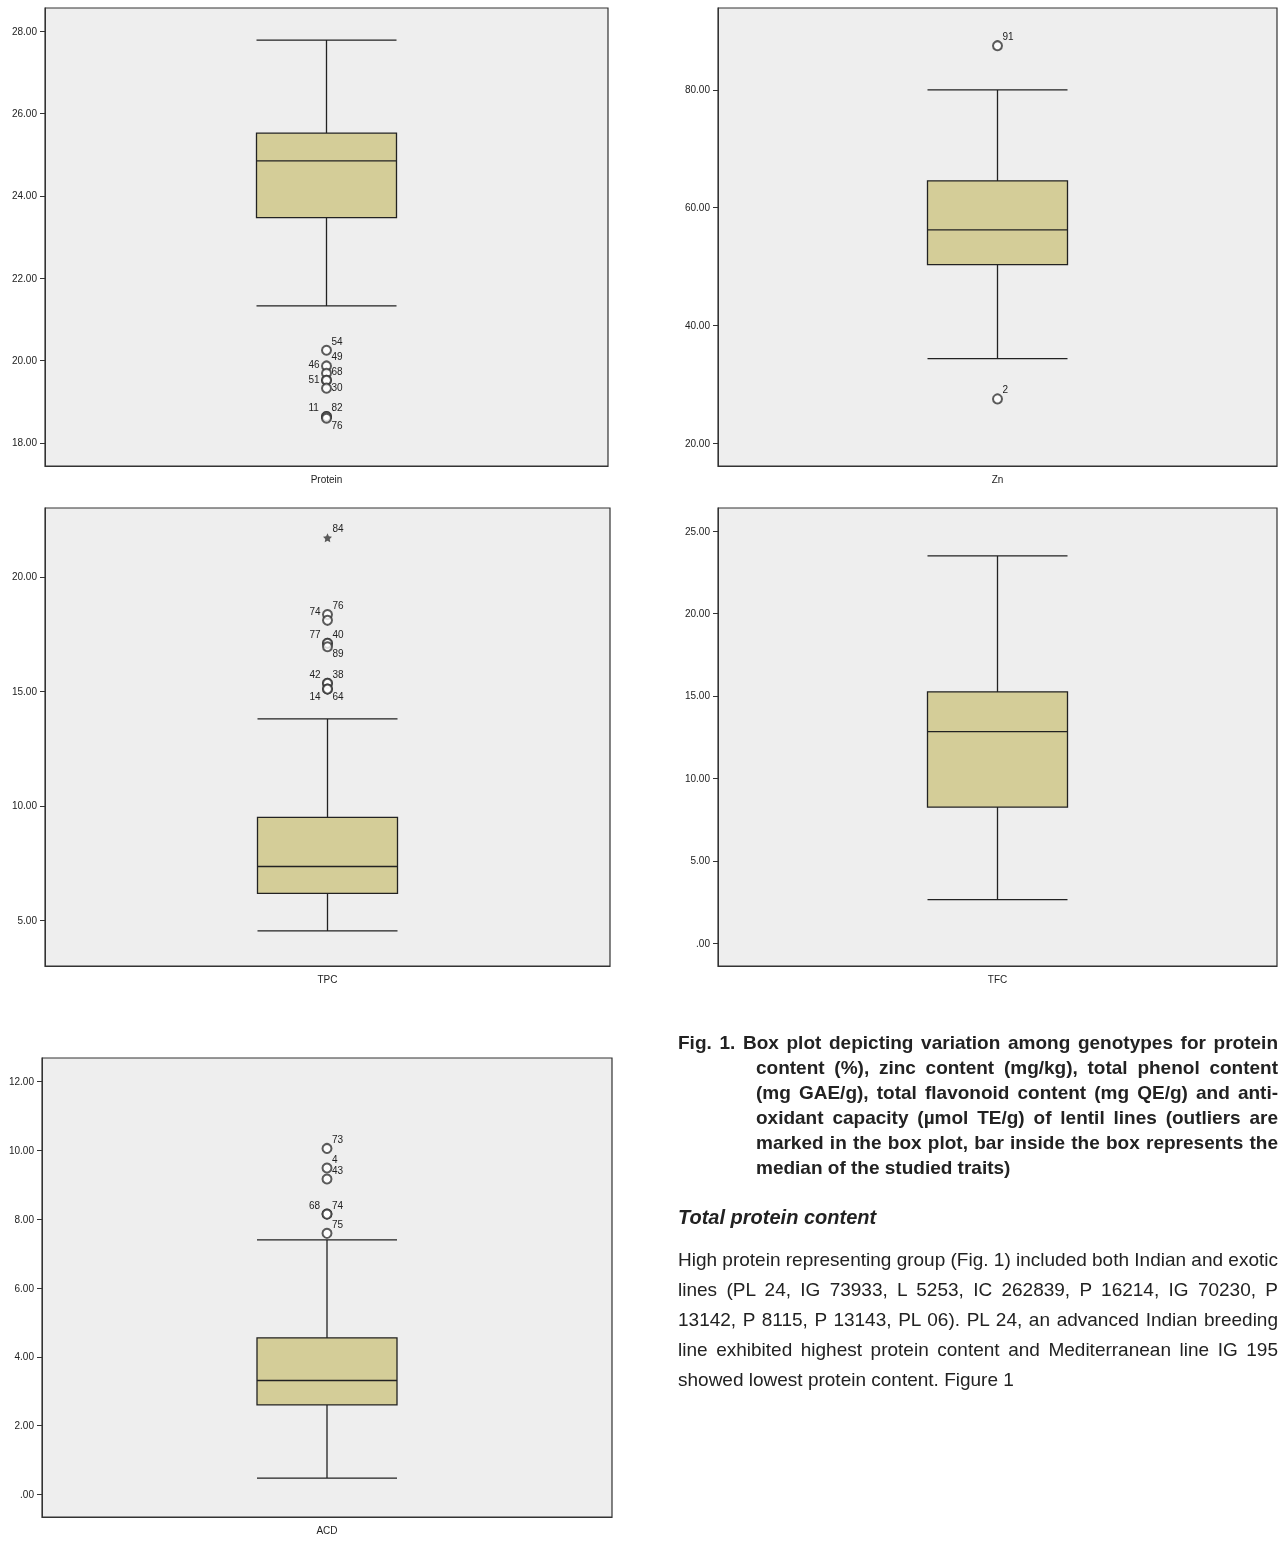 The image size is (1281, 1541). I want to click on y-tick-label: 26.00, so click(24, 113).